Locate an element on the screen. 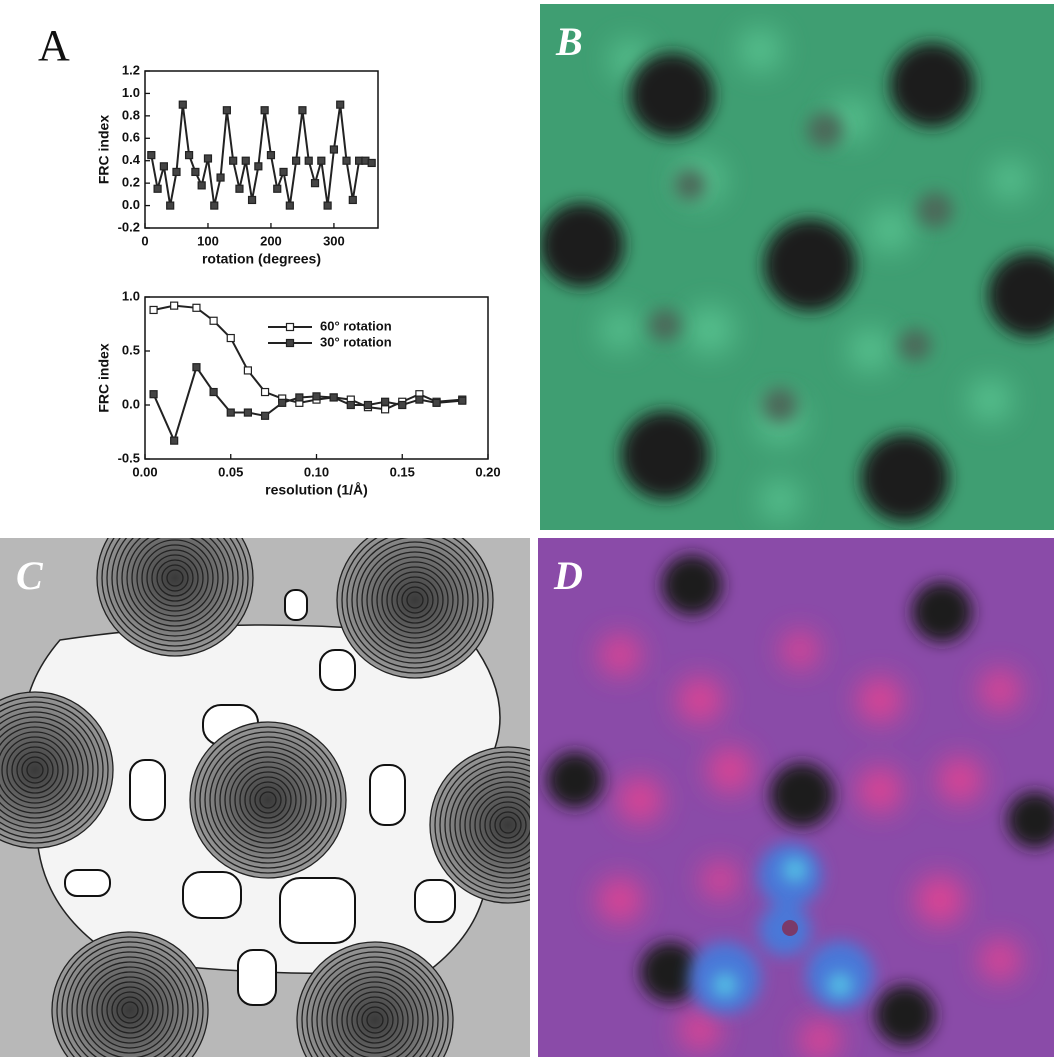 This screenshot has width=1054, height=1062. panel-label: D is located at coordinates (568, 575).